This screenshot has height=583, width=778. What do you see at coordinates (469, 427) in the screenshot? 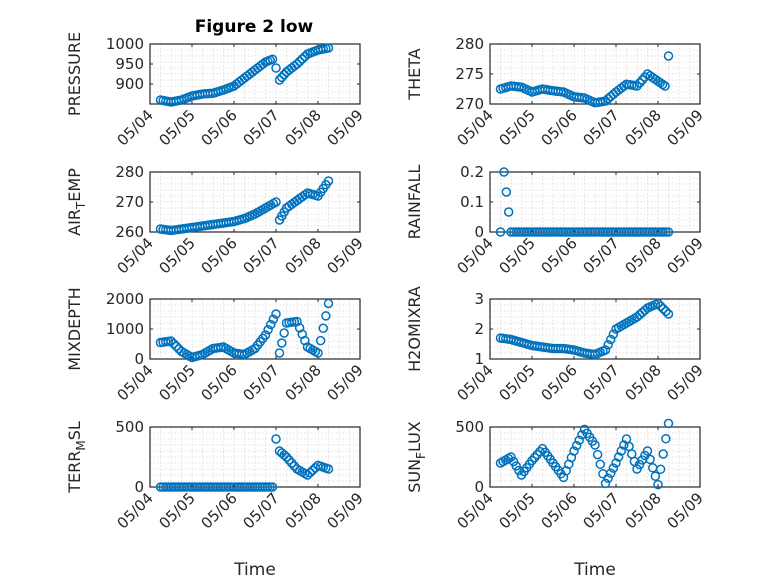
I see `y-tick-label: 500` at bounding box center [469, 427].